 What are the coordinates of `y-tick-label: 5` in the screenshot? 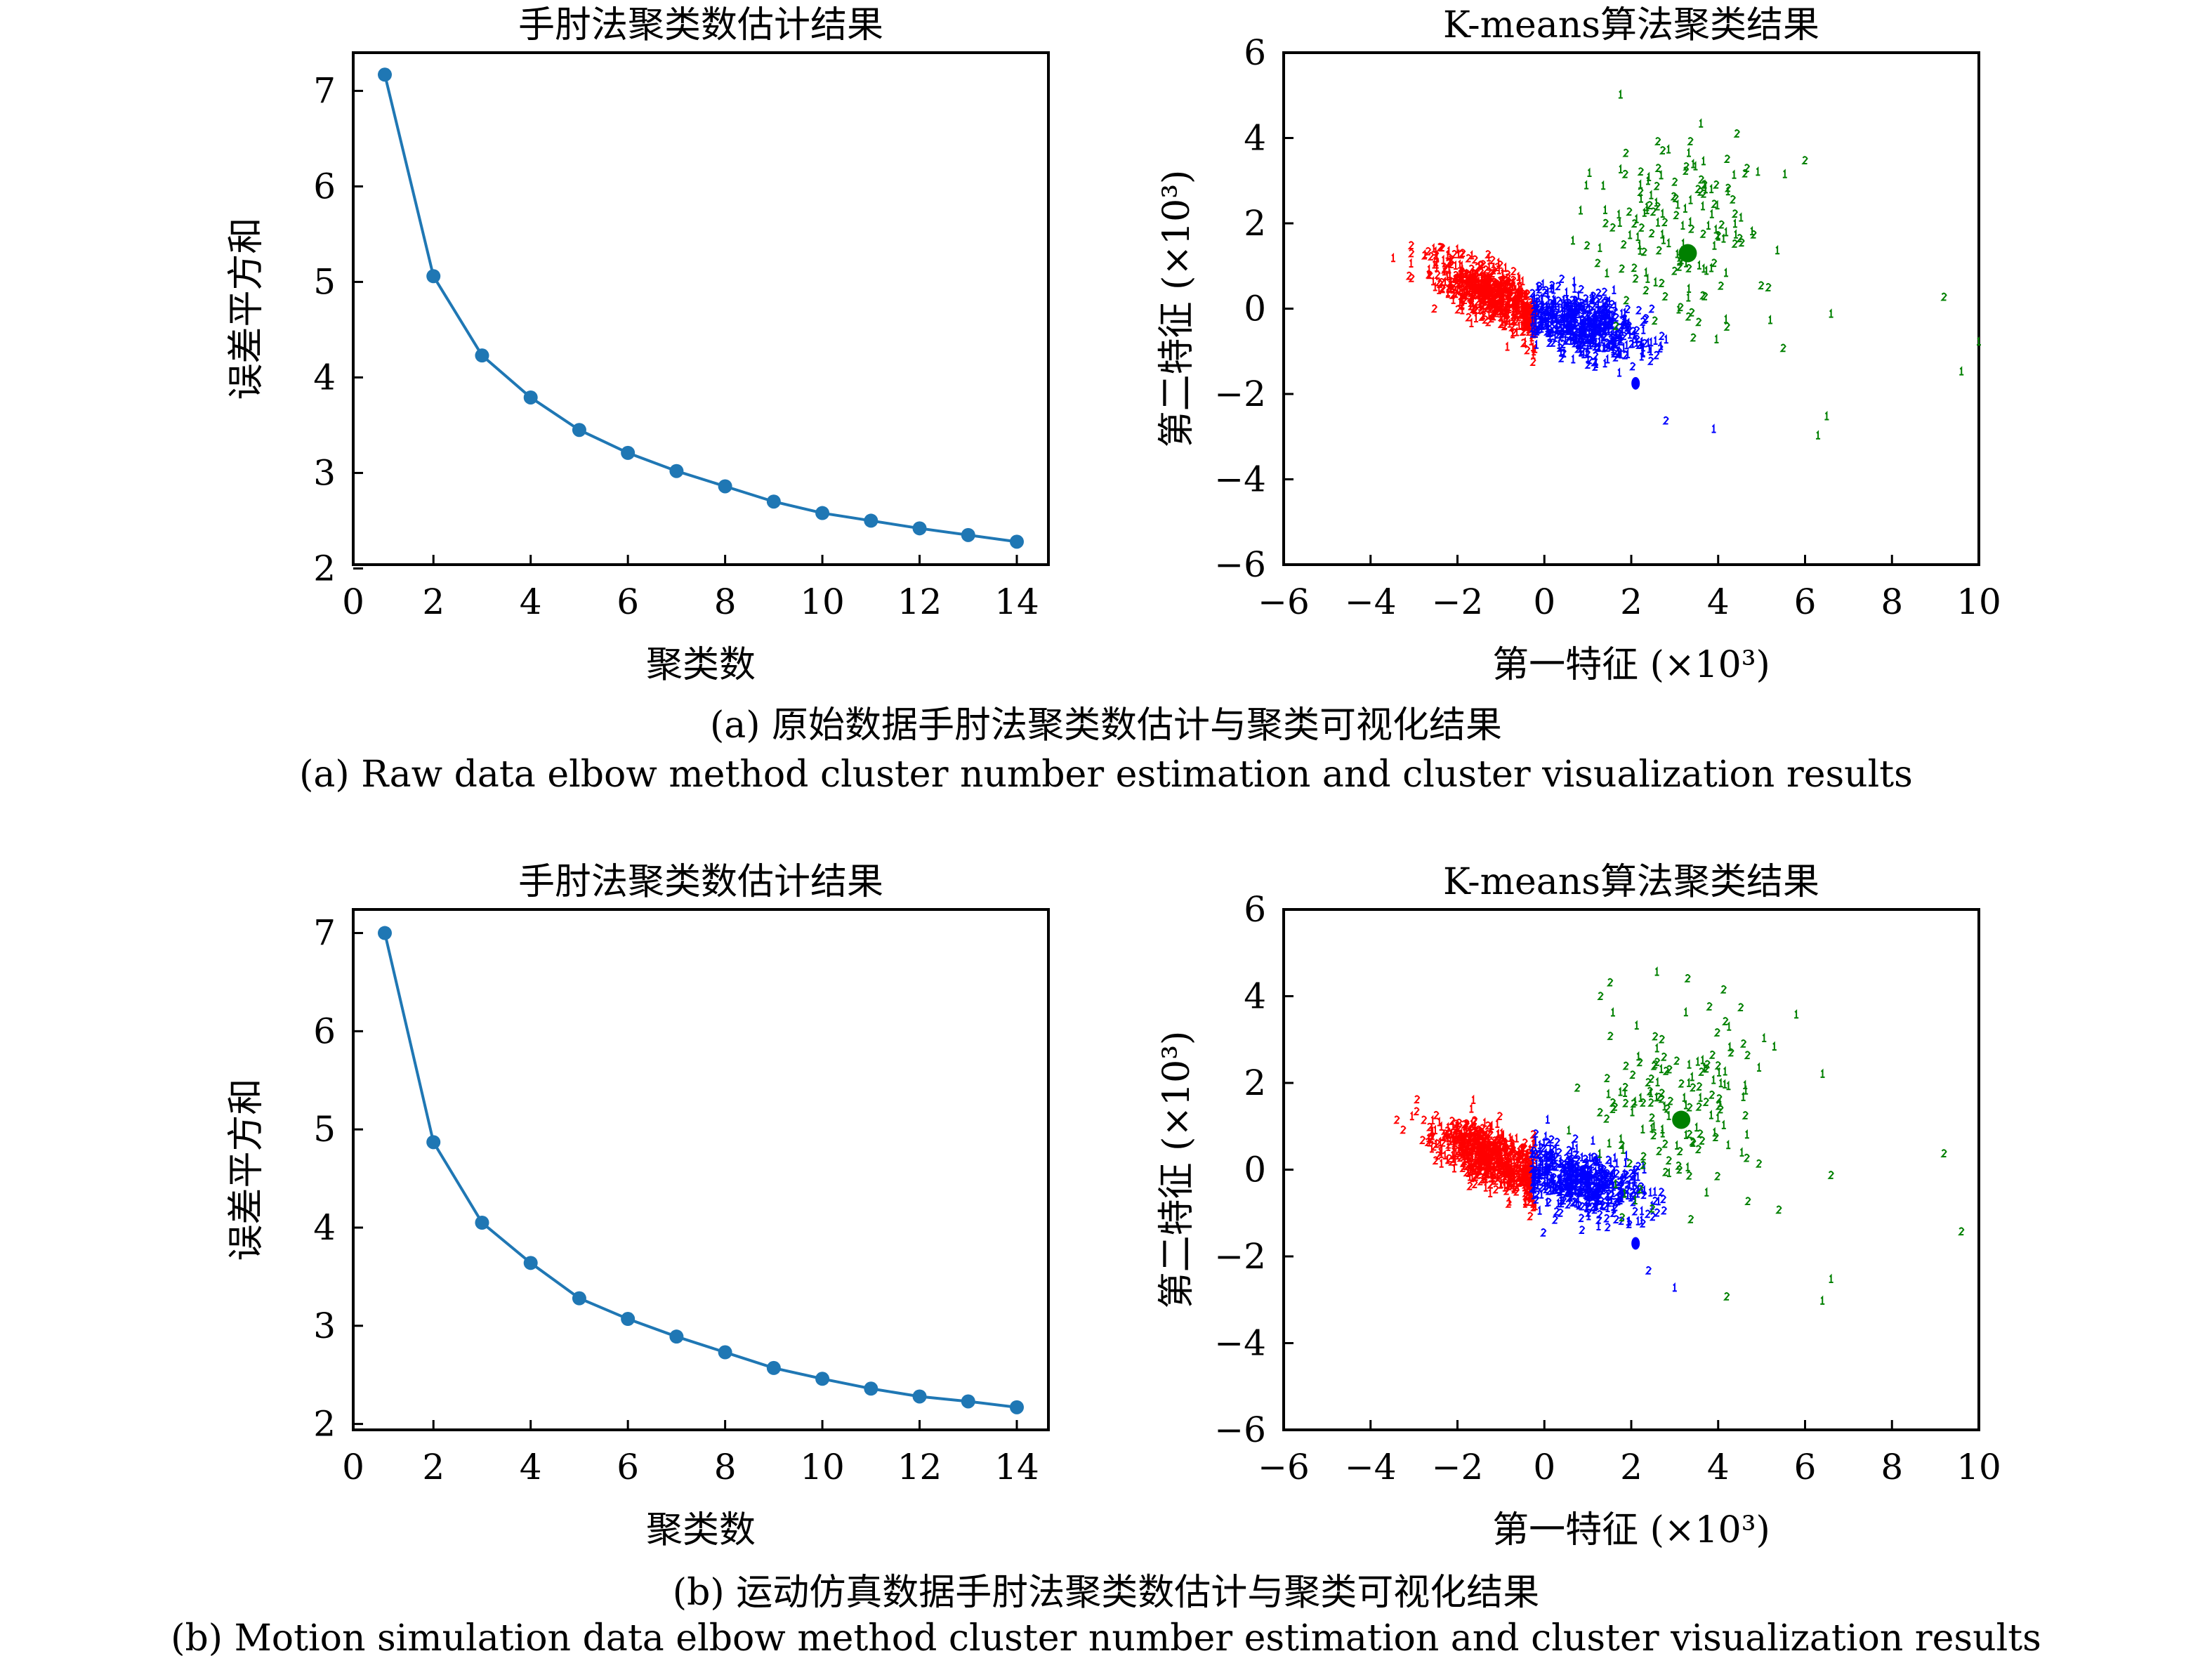 It's located at (324, 281).